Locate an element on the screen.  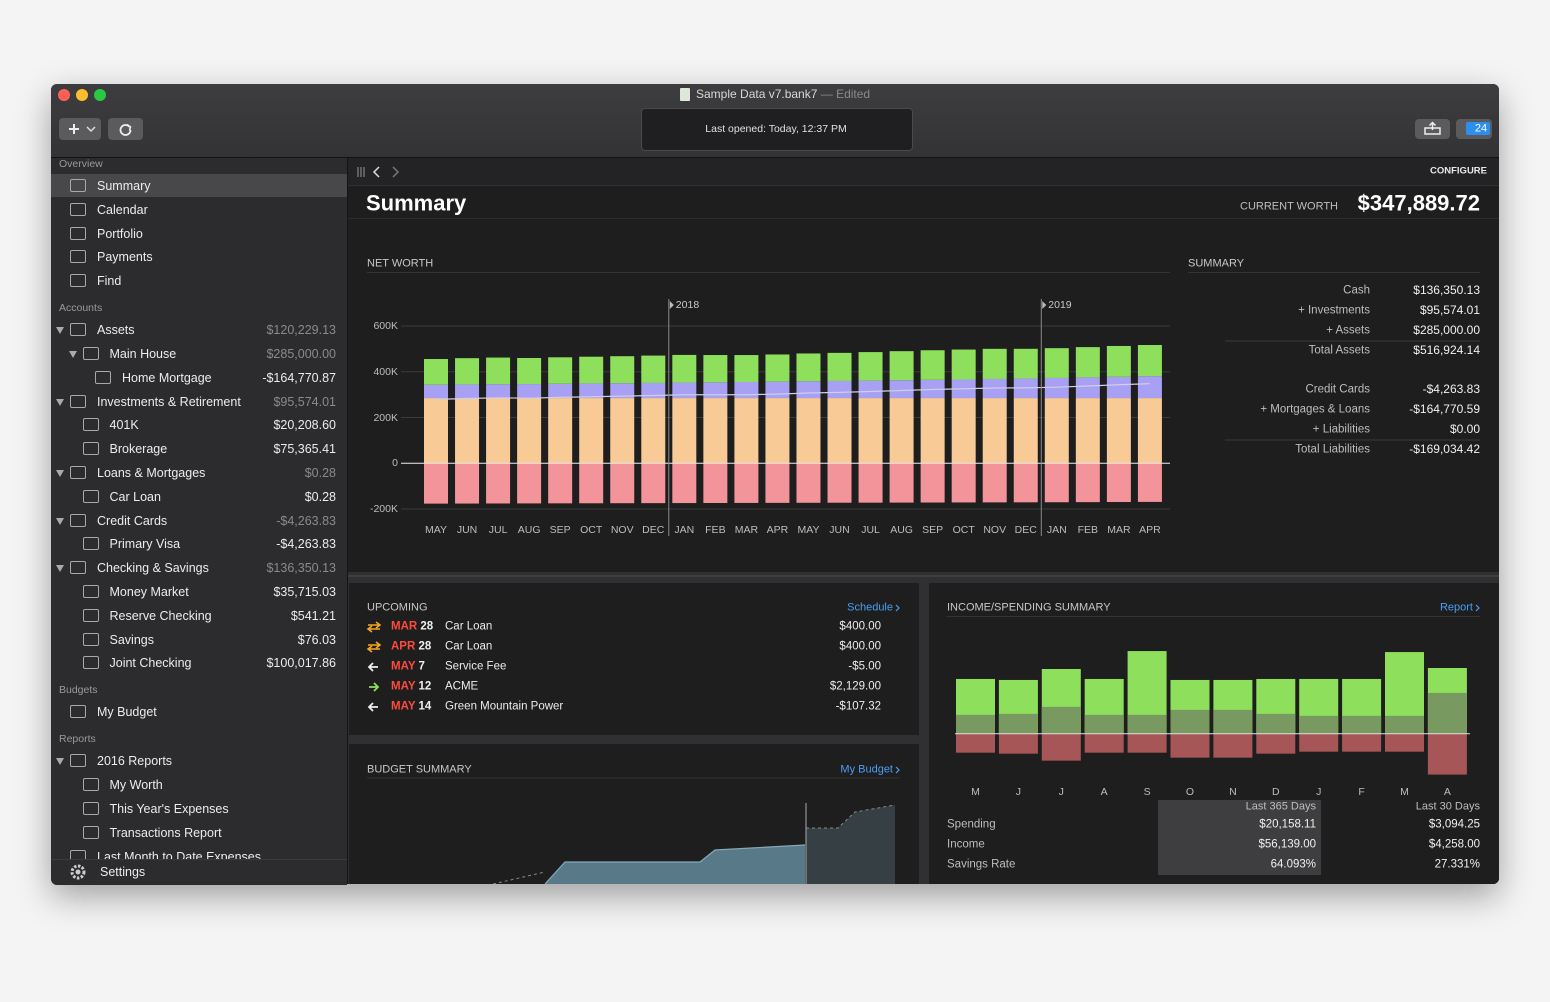
x-tick-label: A is located at coordinates (1104, 791).